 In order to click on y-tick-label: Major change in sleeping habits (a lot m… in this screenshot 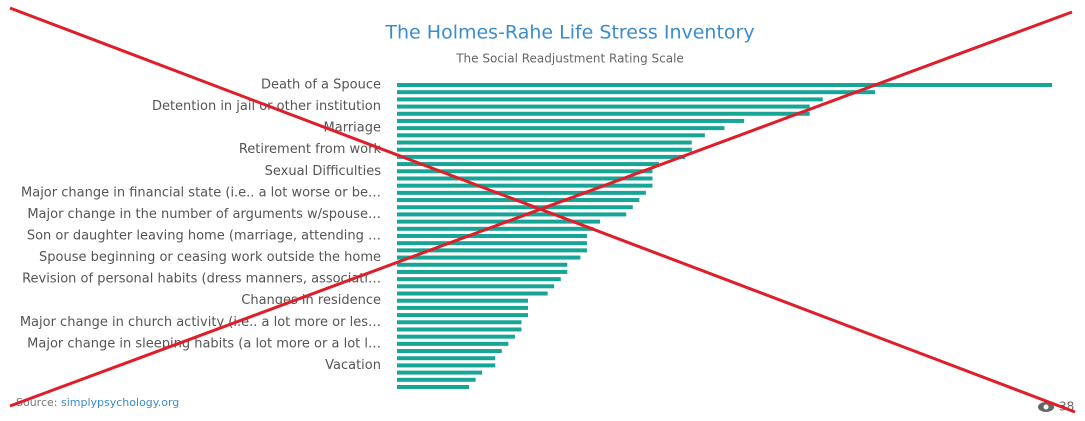, I will do `click(204, 343)`.